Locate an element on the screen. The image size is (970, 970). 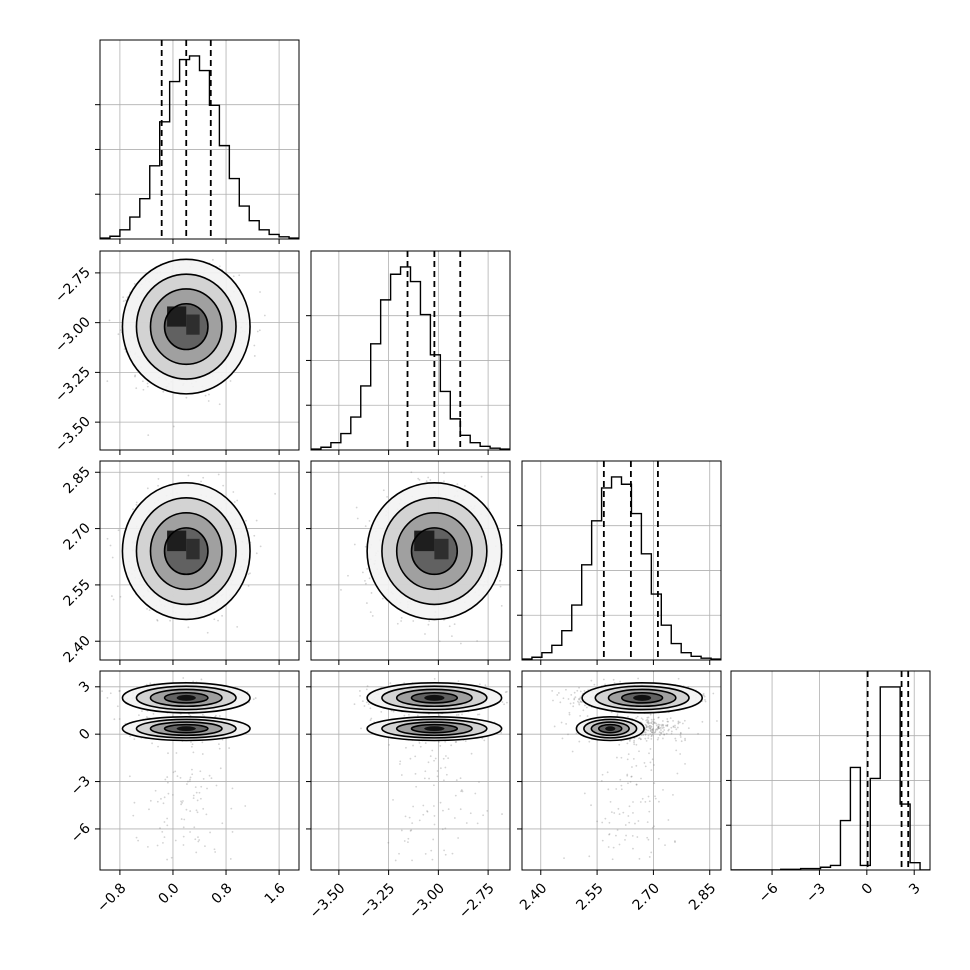
y-tick-label: −3.00 is located at coordinates (73, 335).